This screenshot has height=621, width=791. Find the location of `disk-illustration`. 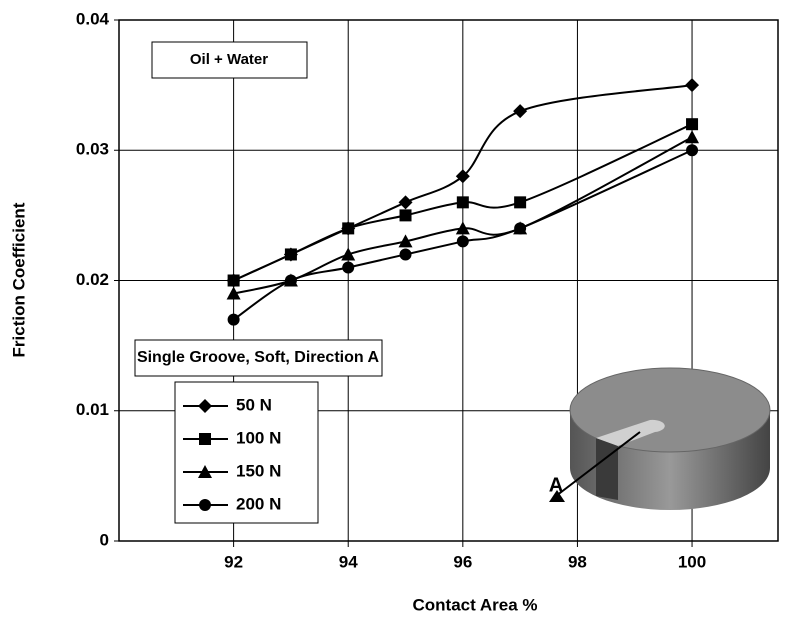

disk-illustration is located at coordinates (660, 438).